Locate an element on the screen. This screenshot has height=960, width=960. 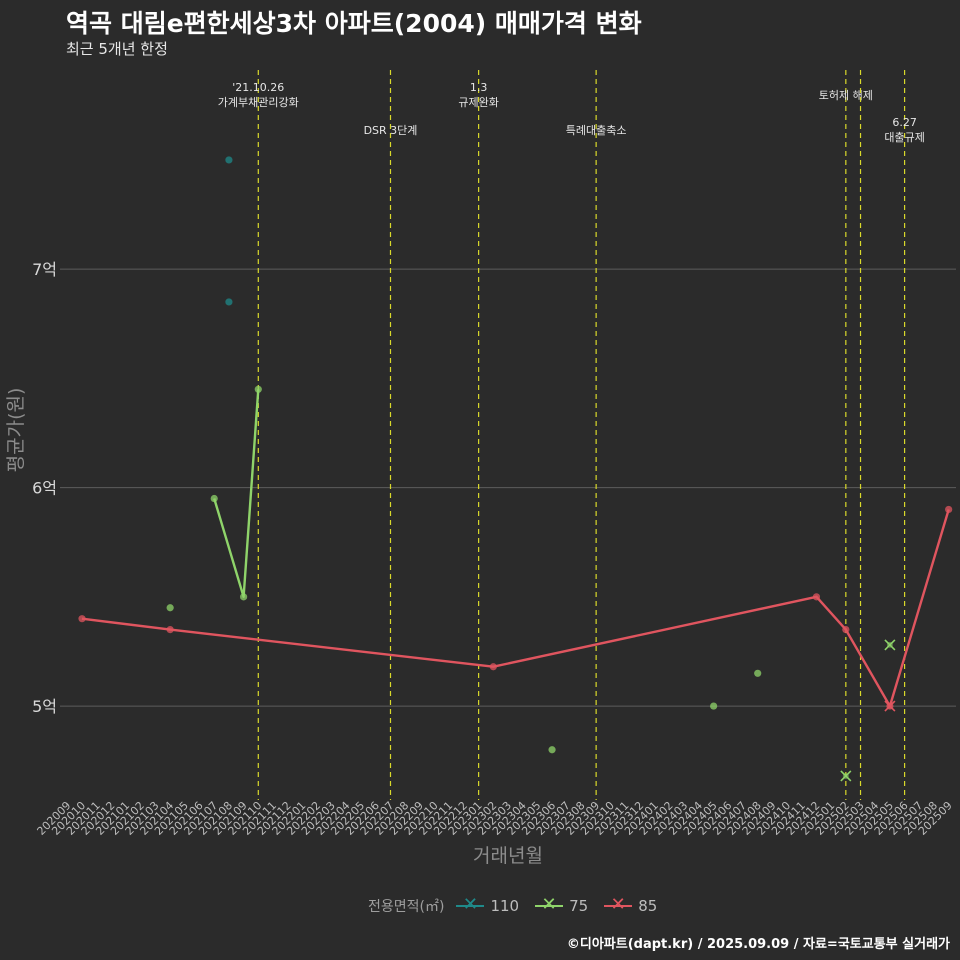
legend-key-75: ✕ is located at coordinates (549, 905).